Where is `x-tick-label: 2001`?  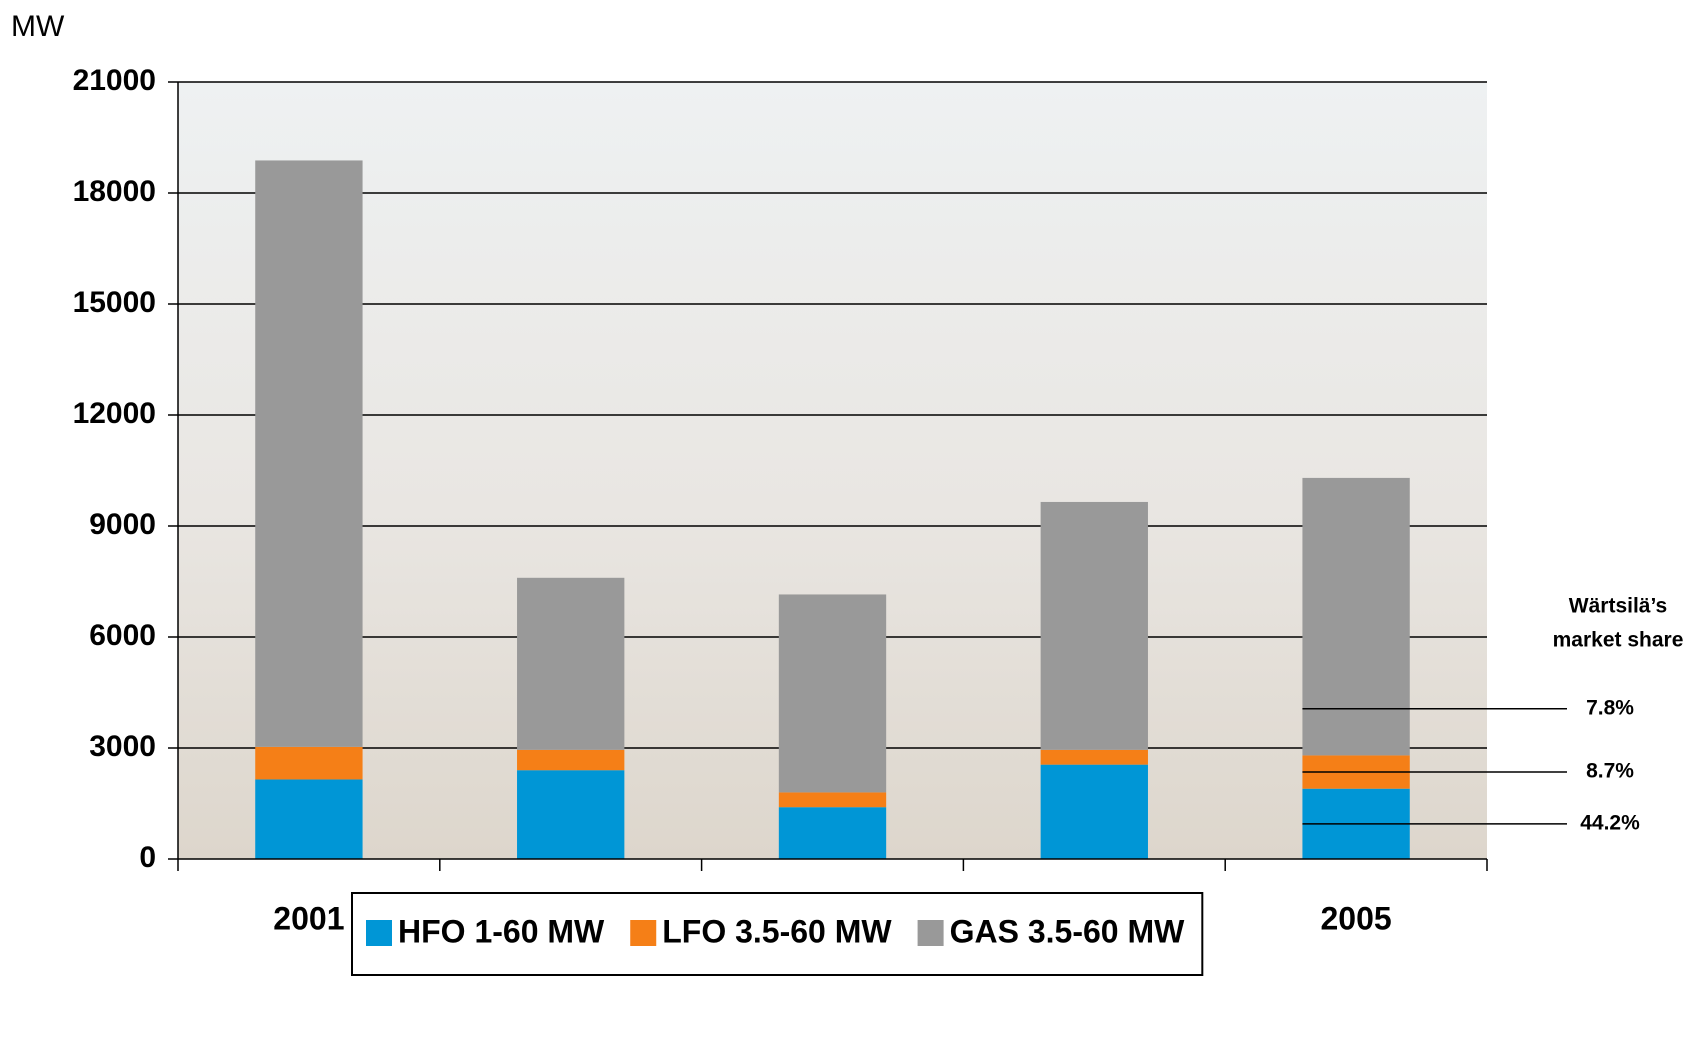
x-tick-label: 2001 is located at coordinates (308, 918).